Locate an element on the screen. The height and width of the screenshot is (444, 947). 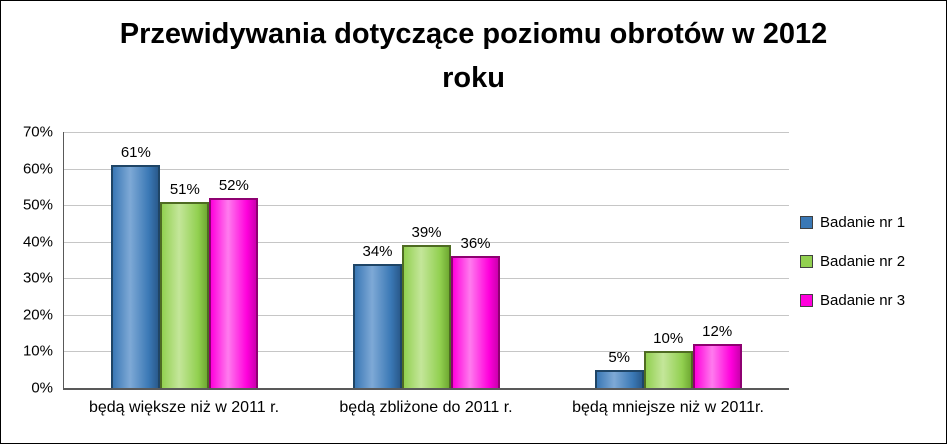
bar-group: 61% 51% 52% is located at coordinates (185, 260).